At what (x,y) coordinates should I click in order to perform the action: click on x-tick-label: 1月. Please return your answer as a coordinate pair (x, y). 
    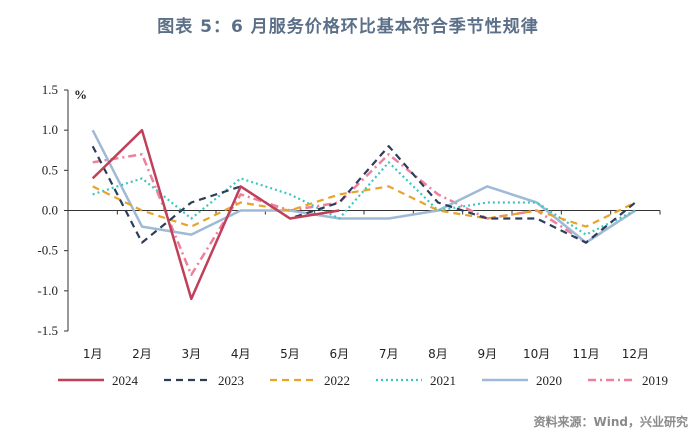
    Looking at the image, I should click on (93, 354).